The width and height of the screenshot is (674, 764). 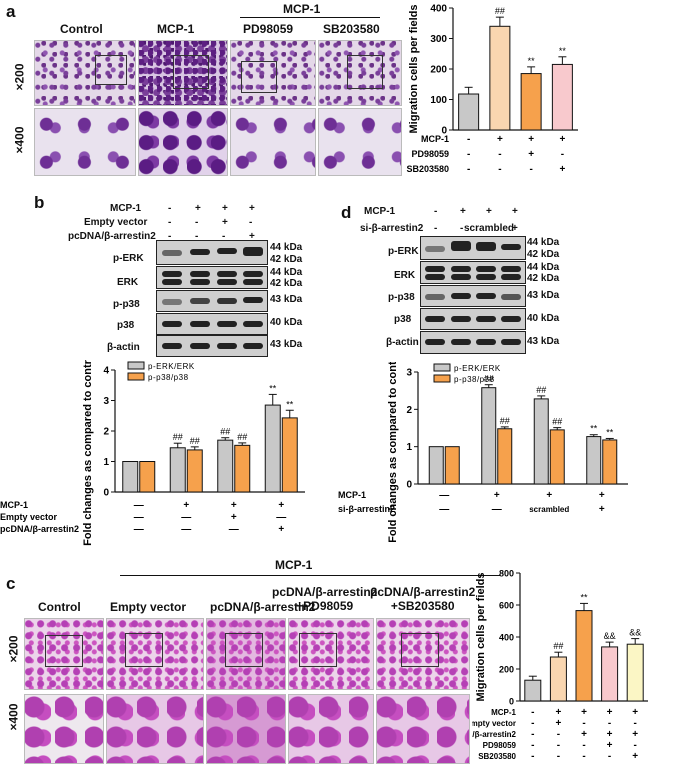 I want to click on bar-2-bar, so click(x=584, y=656).